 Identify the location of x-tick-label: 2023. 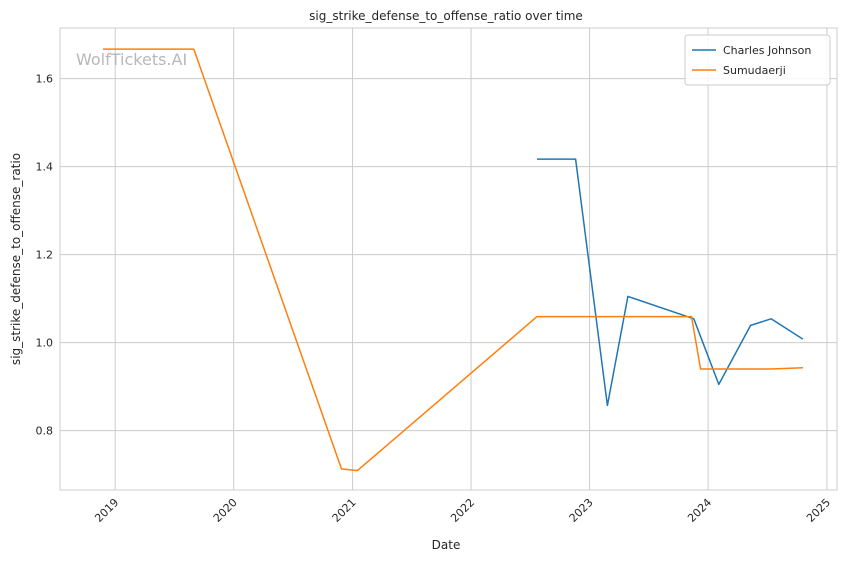
(581, 510).